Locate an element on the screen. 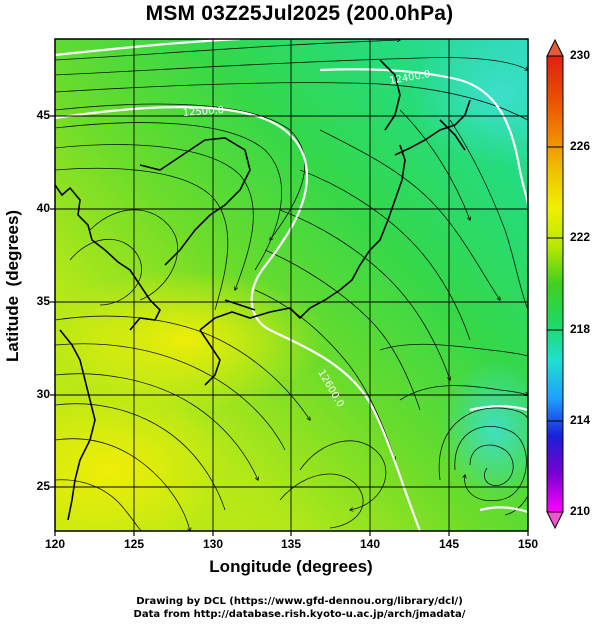 The width and height of the screenshot is (599, 625). colorbar-body is located at coordinates (555, 284).